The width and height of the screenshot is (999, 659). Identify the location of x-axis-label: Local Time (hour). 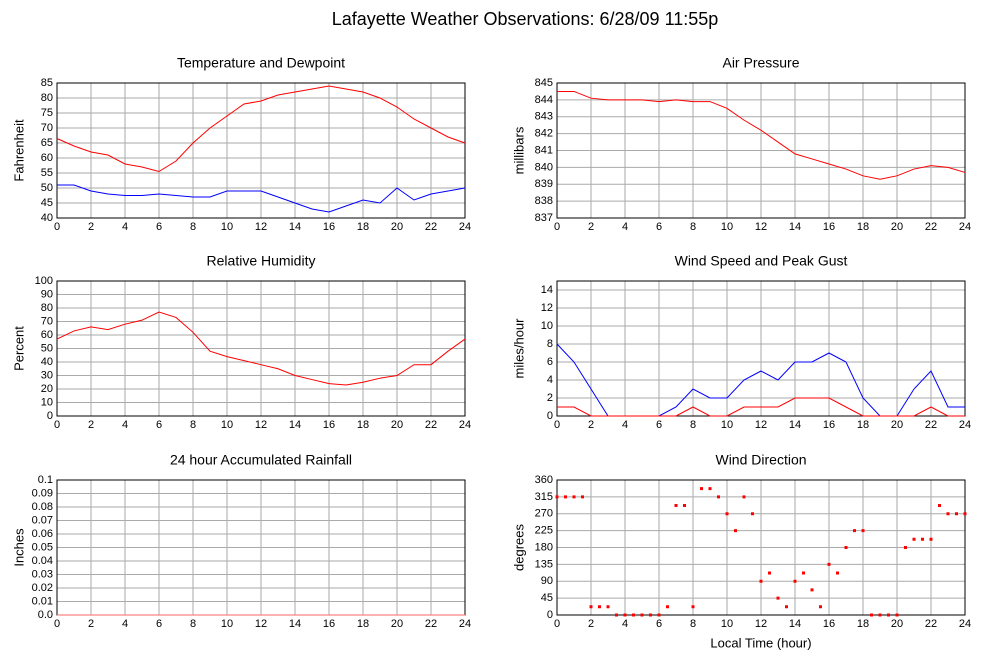
(760, 642).